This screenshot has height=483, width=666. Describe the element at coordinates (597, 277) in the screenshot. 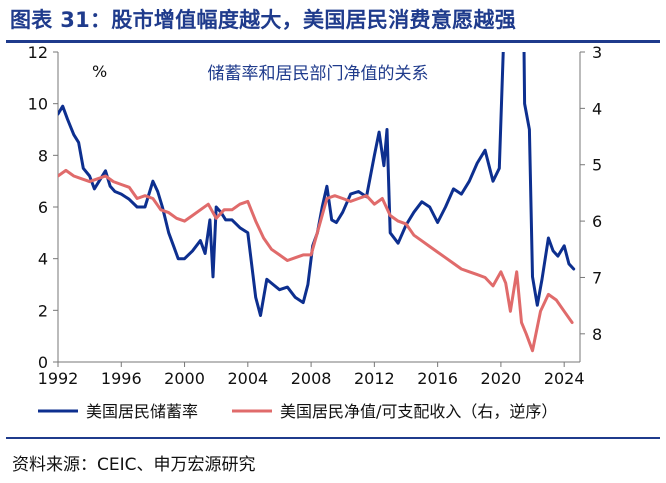

I see `y-right-tick-label: 7` at that location.